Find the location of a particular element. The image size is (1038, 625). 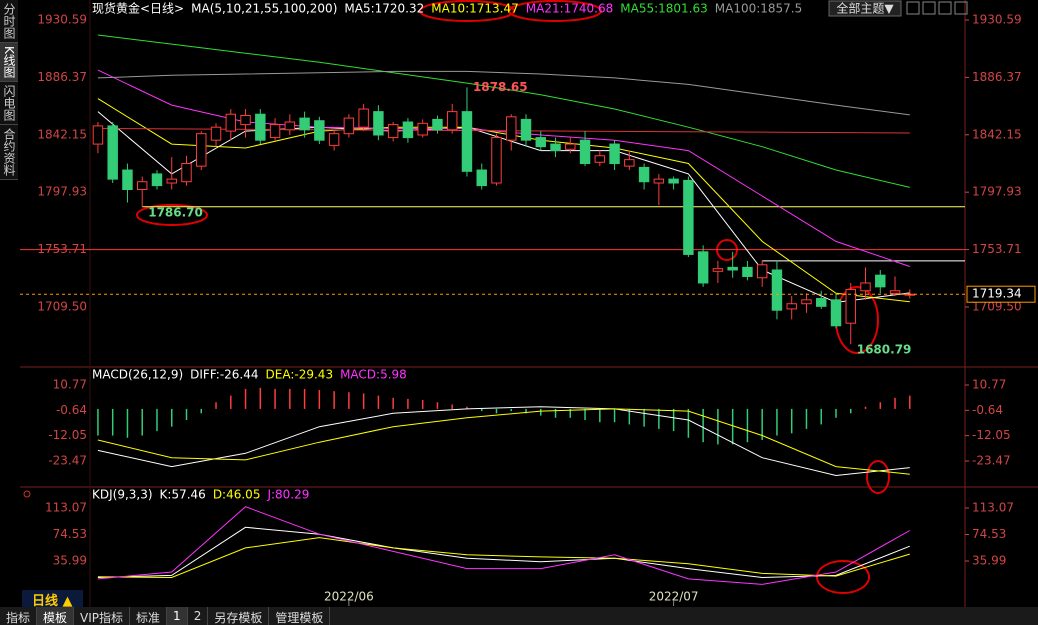

legend-label: DEA:-29.43 is located at coordinates (300, 375).